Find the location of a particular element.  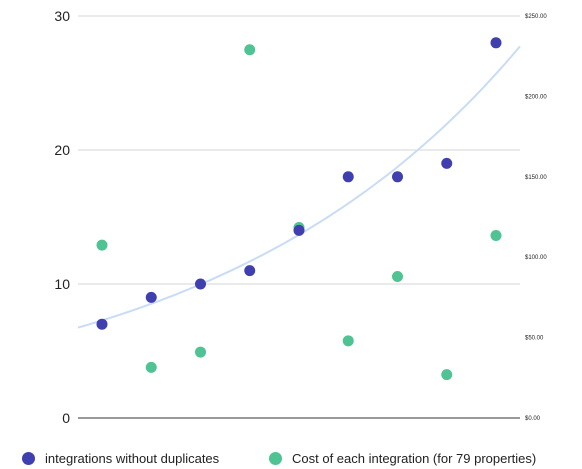

right-axis-ticks: $0.00 $50.00 $100.00 $150.00 $200.00 $250.00 is located at coordinates (536, 218).